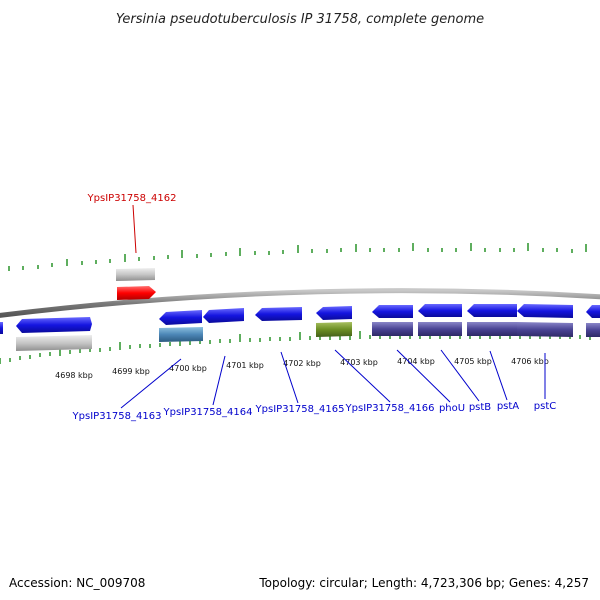  I want to click on scale-label: 4702 kbp, so click(302, 363).